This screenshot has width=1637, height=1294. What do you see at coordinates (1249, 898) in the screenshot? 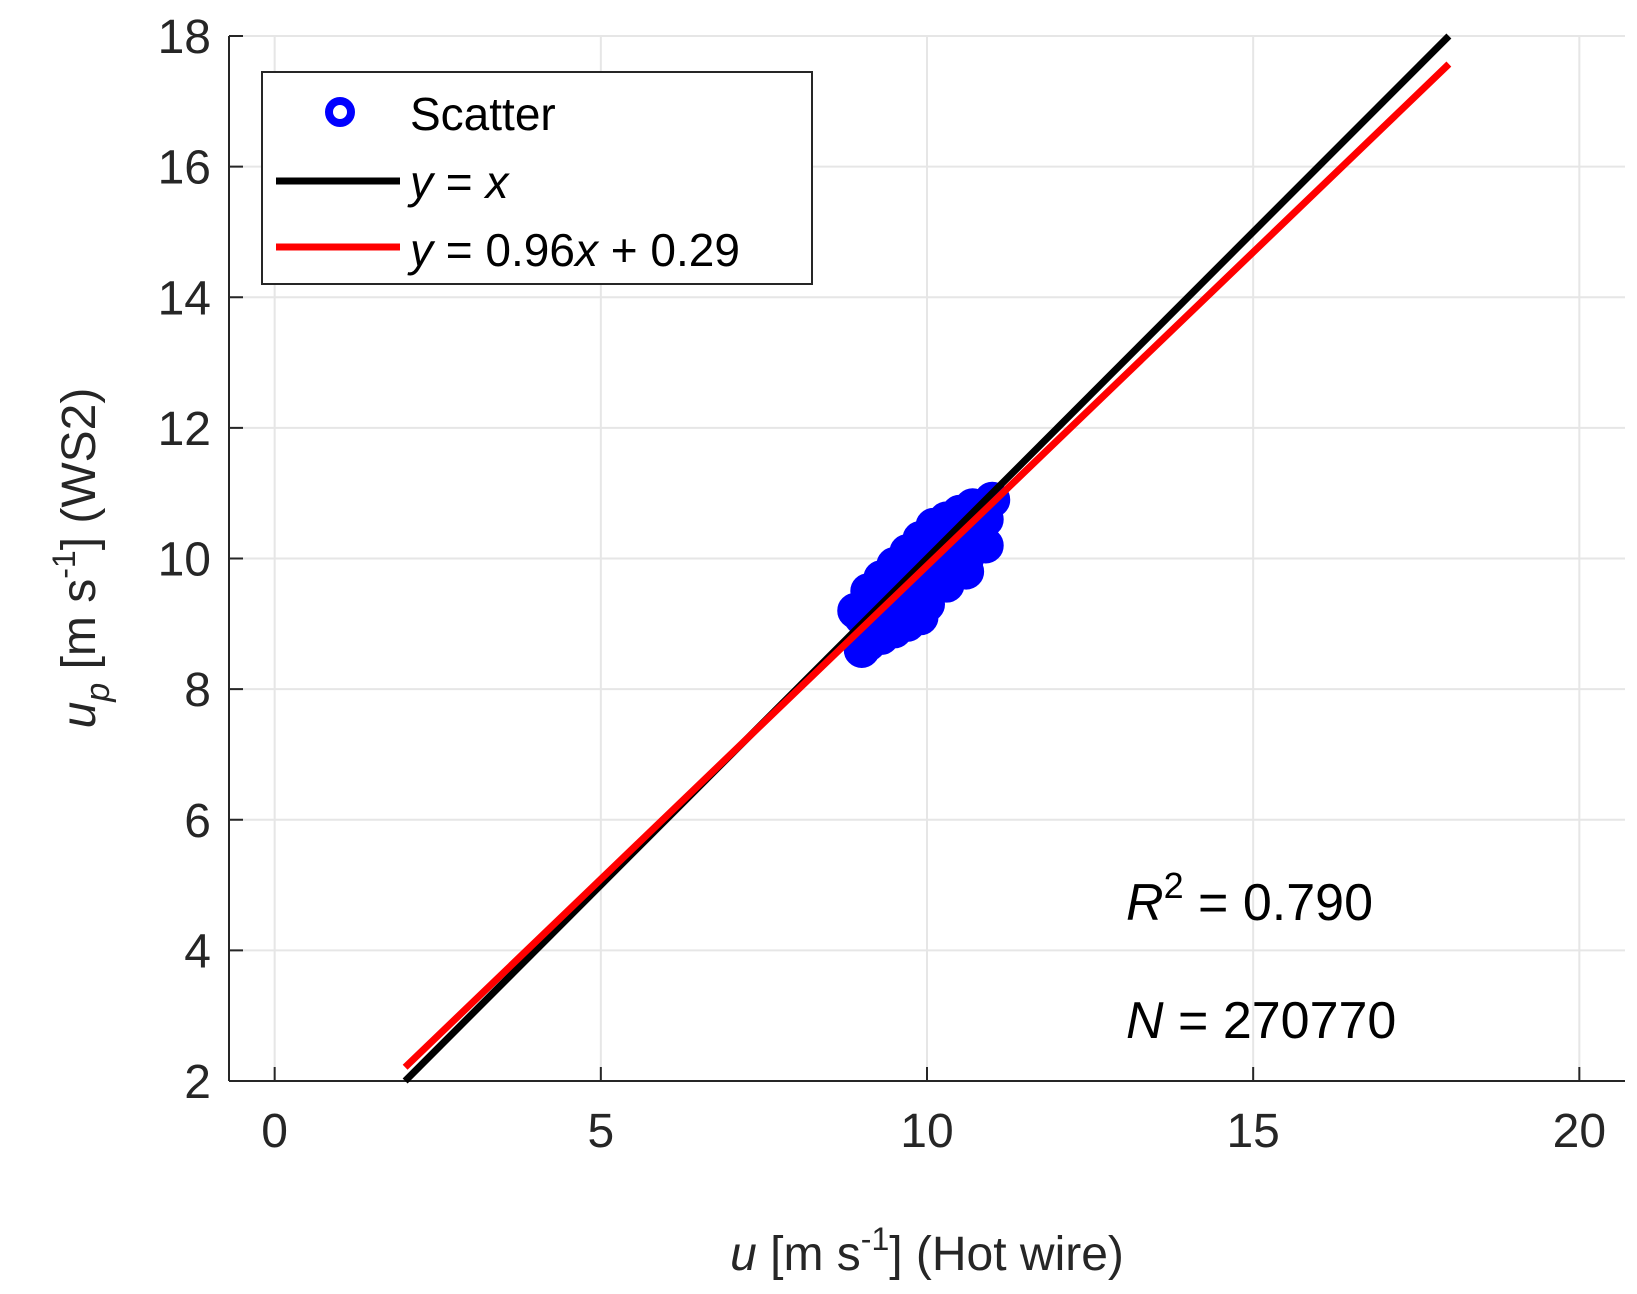
I see `r-squared-annotation: R2 = 0.790` at bounding box center [1249, 898].